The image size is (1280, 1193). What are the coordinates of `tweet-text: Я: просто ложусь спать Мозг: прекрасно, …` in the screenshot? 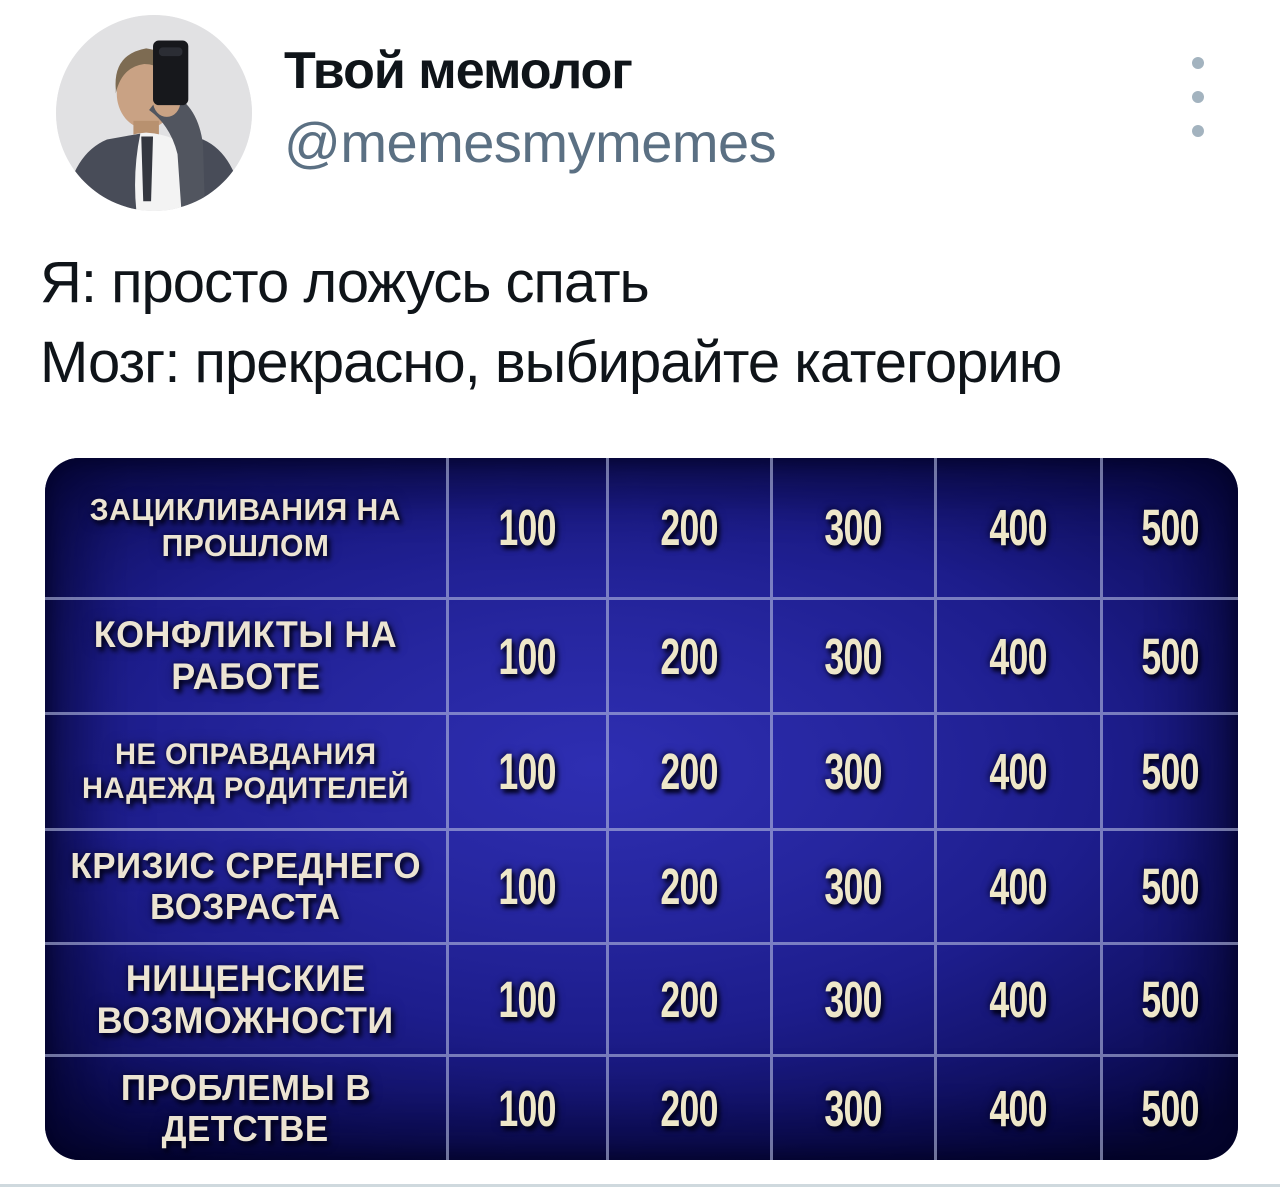 It's located at (640, 323).